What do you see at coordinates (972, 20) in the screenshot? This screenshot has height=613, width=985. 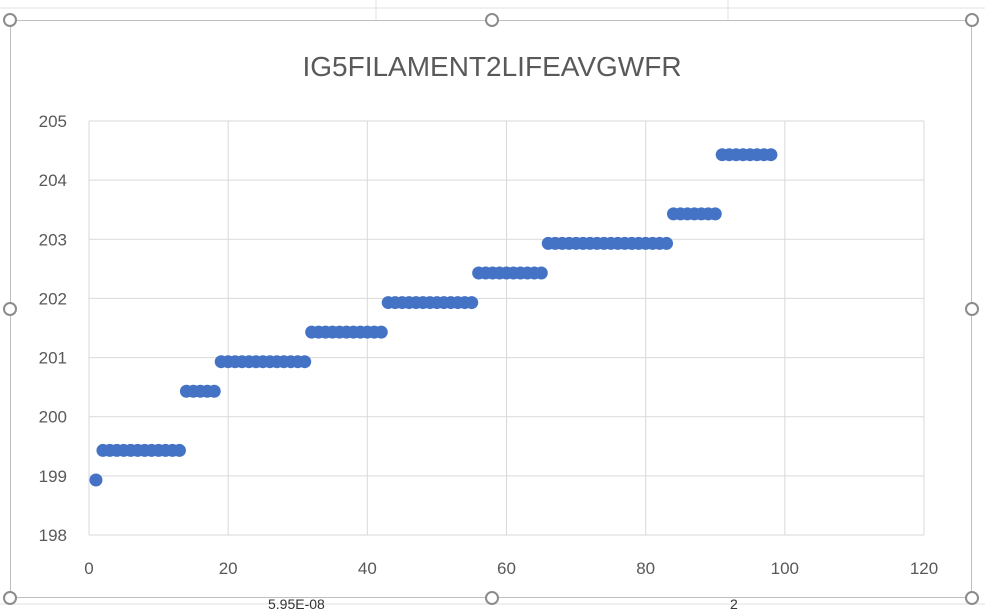 I see `resize-handle-top-right` at bounding box center [972, 20].